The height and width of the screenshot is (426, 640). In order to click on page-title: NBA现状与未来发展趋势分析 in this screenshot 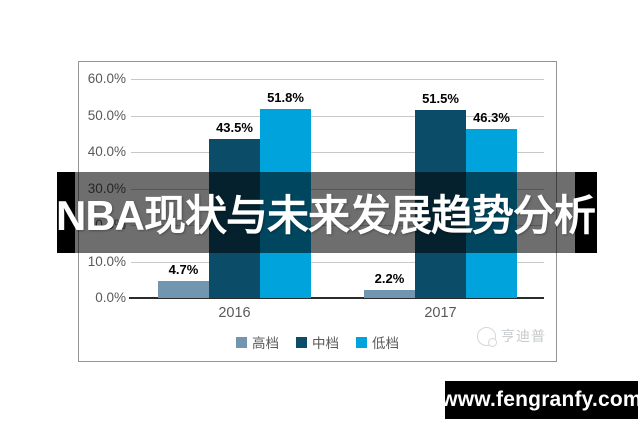, I will do `click(326, 215)`.